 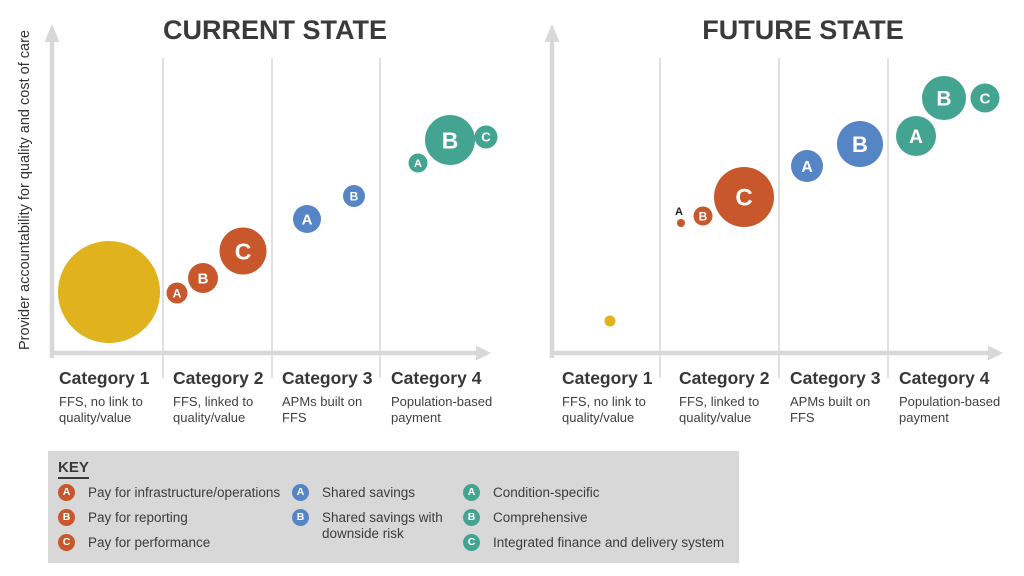 I want to click on bubble-future-orange-C, so click(x=744, y=197).